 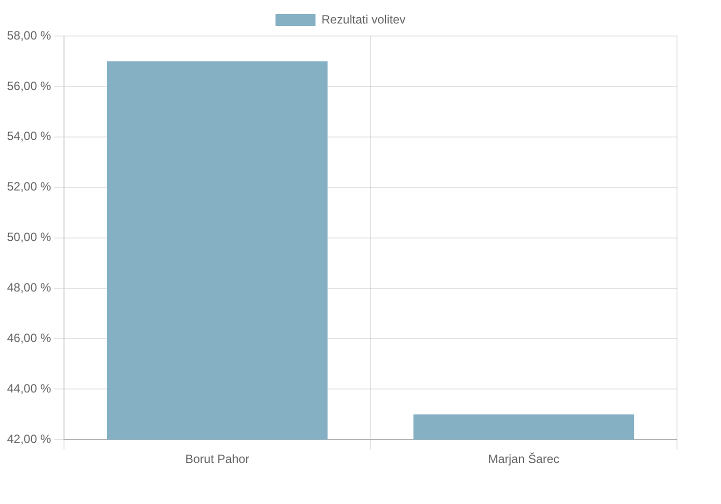 What do you see at coordinates (29, 187) in the screenshot?
I see `y-tick-label: 52,00 %` at bounding box center [29, 187].